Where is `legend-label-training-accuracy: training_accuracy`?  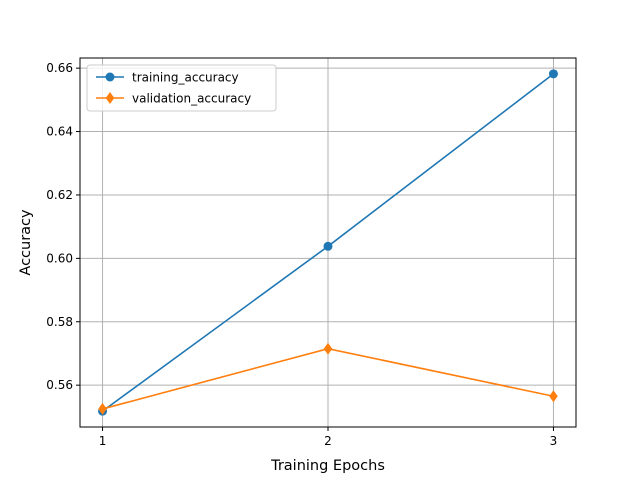 legend-label-training-accuracy: training_accuracy is located at coordinates (185, 78).